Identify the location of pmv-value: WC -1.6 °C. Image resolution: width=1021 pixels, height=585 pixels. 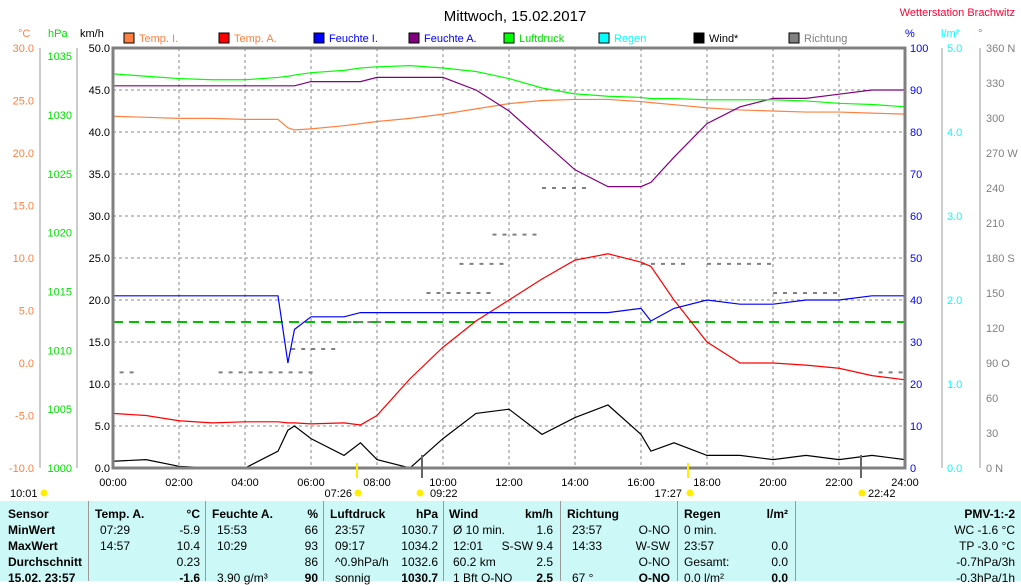
(984, 530).